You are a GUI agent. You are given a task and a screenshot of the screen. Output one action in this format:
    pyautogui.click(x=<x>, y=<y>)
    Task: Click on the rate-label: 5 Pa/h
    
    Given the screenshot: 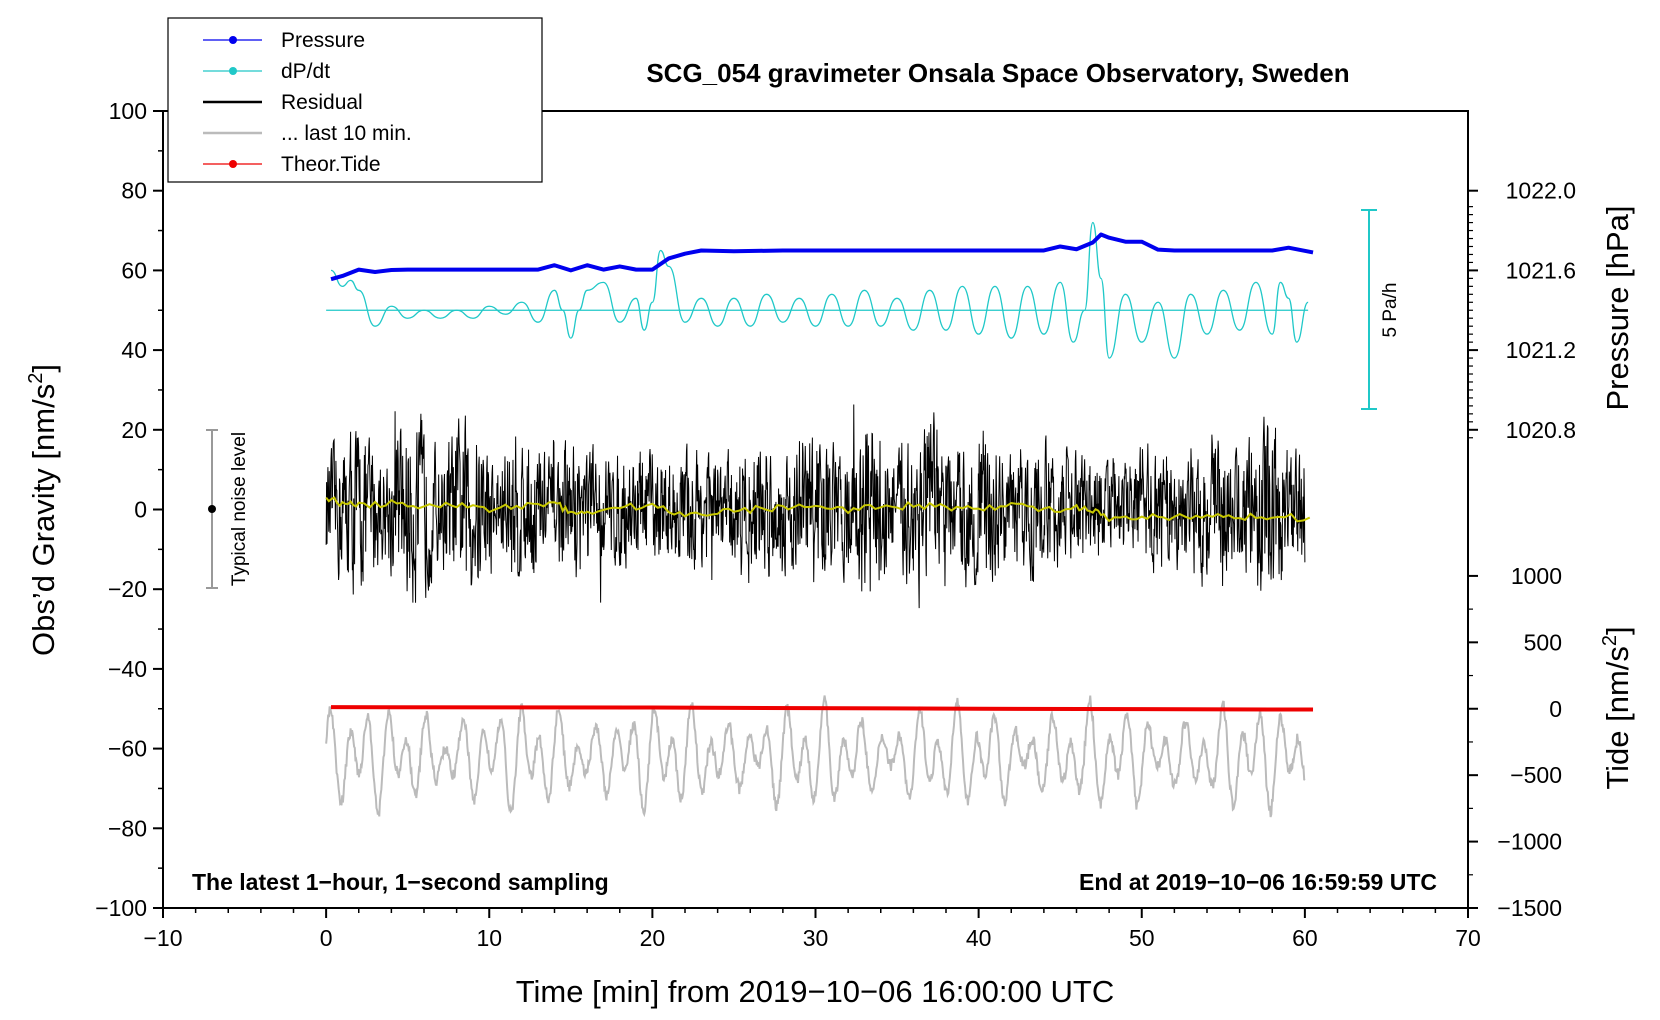 What is the action you would take?
    pyautogui.click(x=1390, y=310)
    